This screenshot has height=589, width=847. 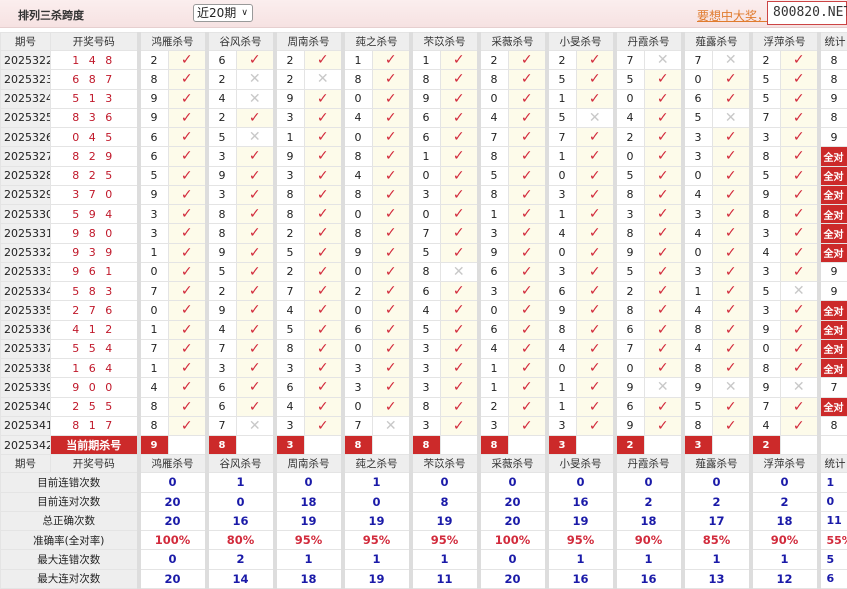 I want to click on period-cell: 2025322, so click(x=26, y=60).